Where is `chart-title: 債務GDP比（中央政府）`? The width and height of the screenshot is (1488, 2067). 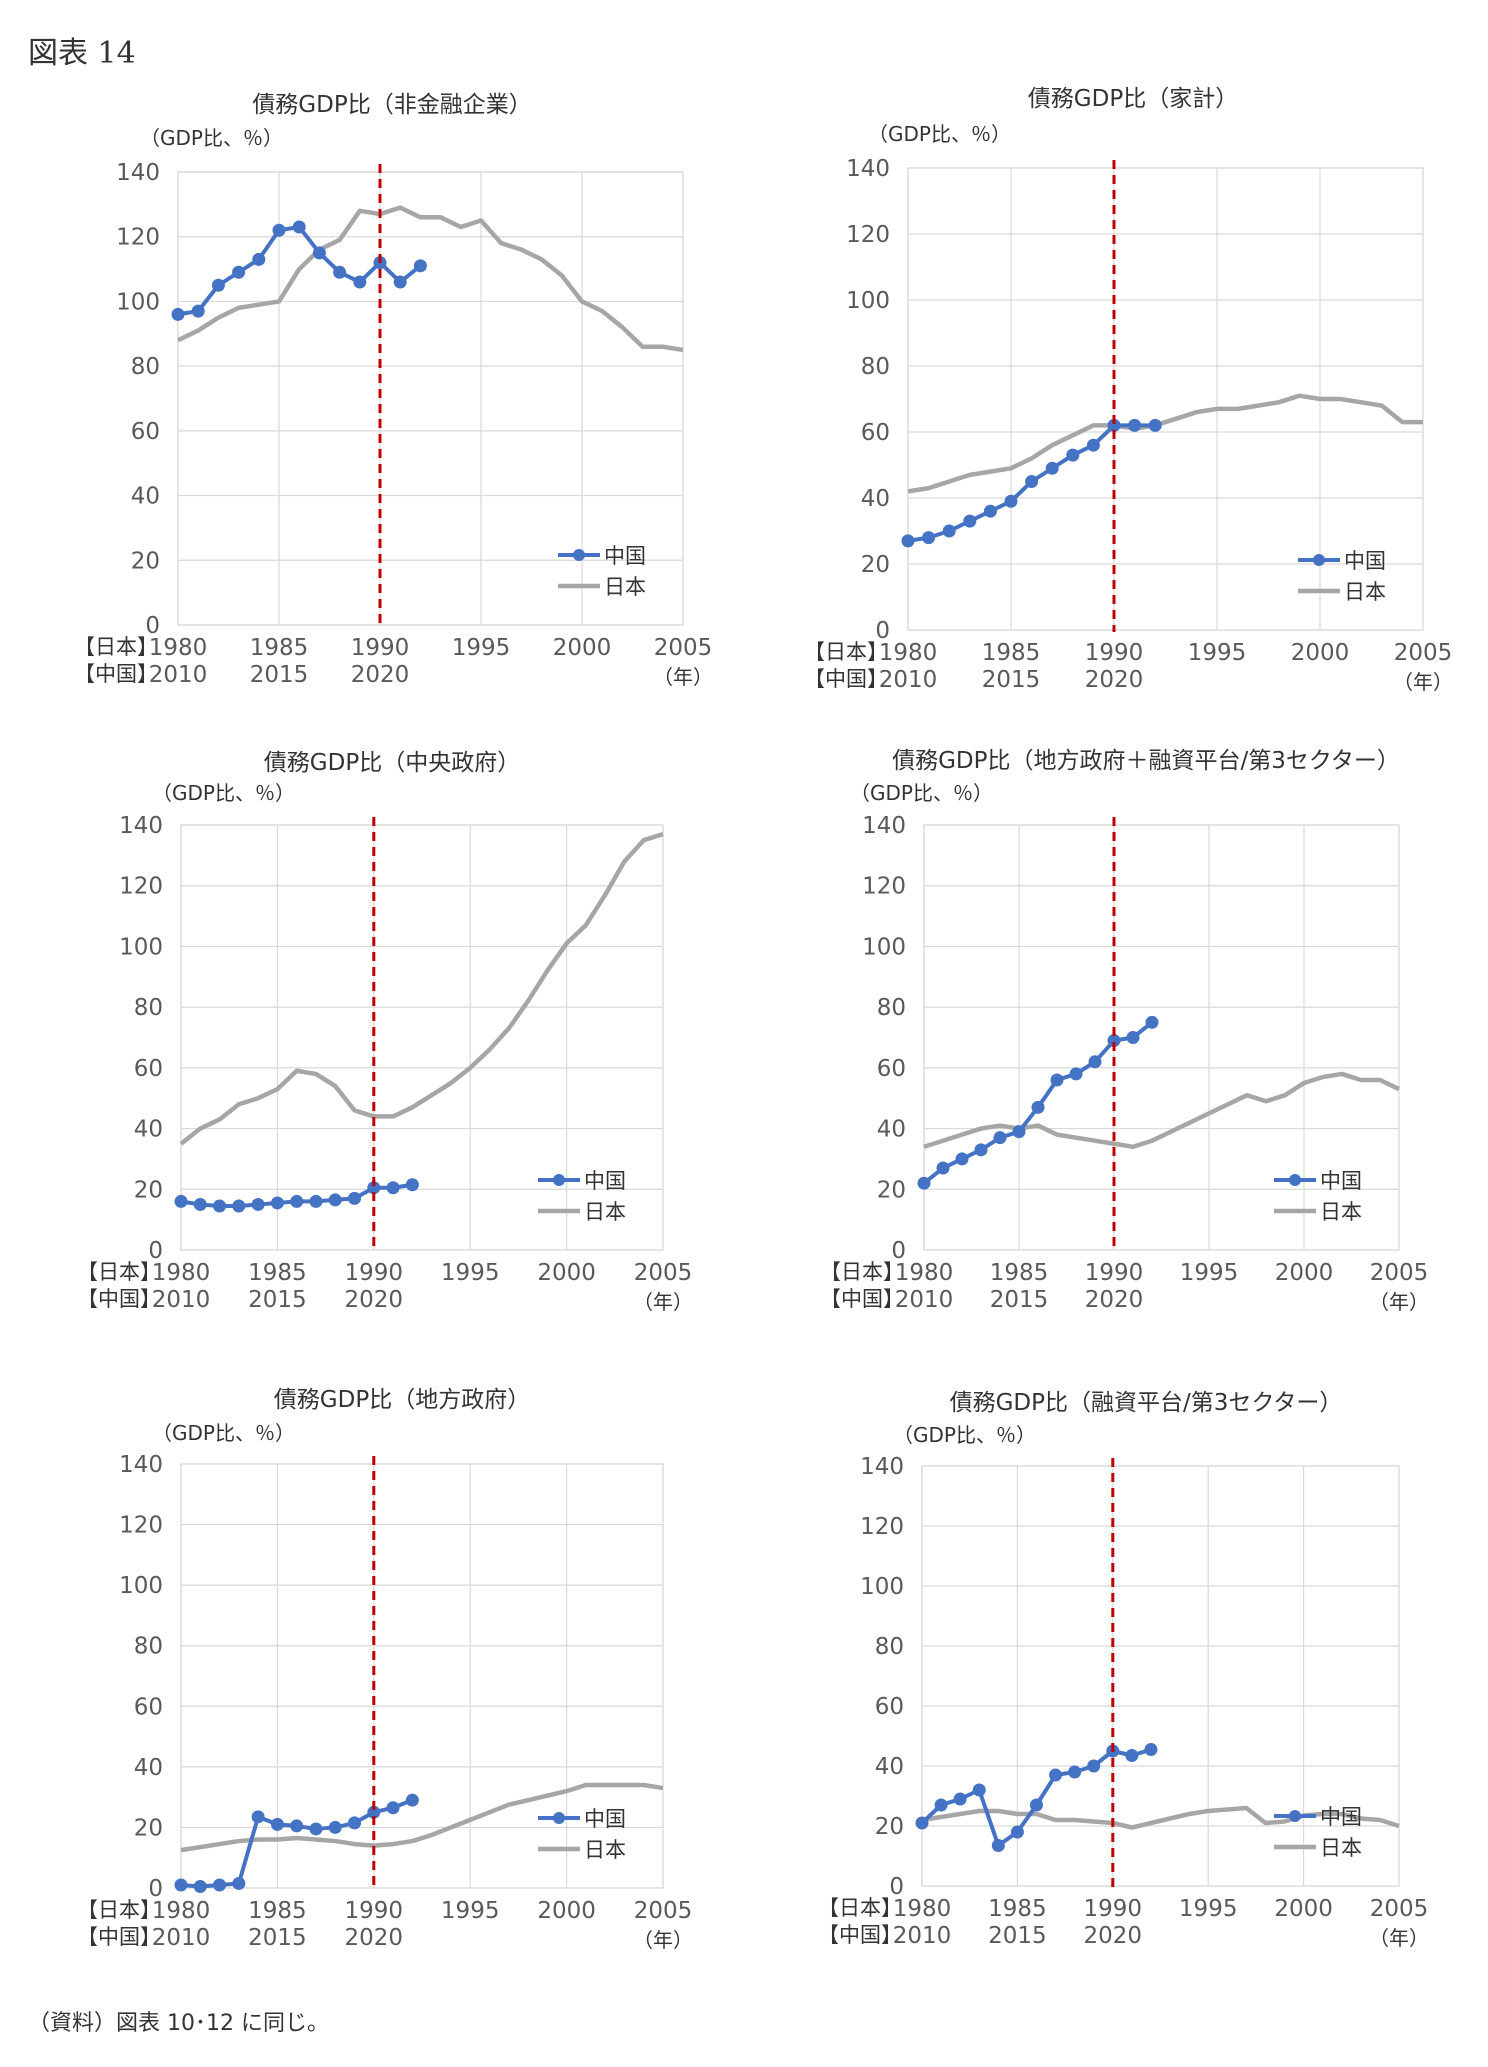
chart-title: 債務GDP比（中央政府） is located at coordinates (392, 763).